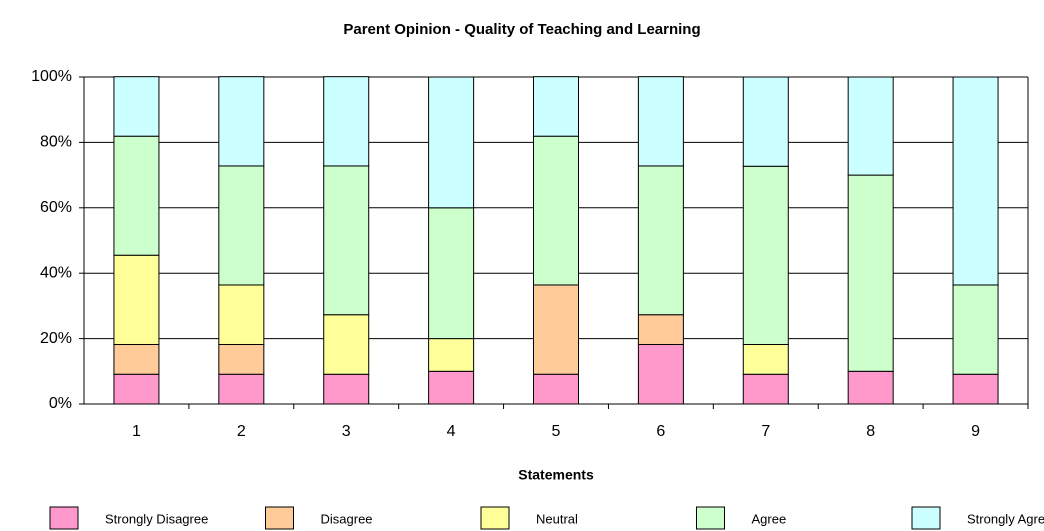  Describe the element at coordinates (51, 76) in the screenshot. I see `y-tick-label: 100%` at that location.